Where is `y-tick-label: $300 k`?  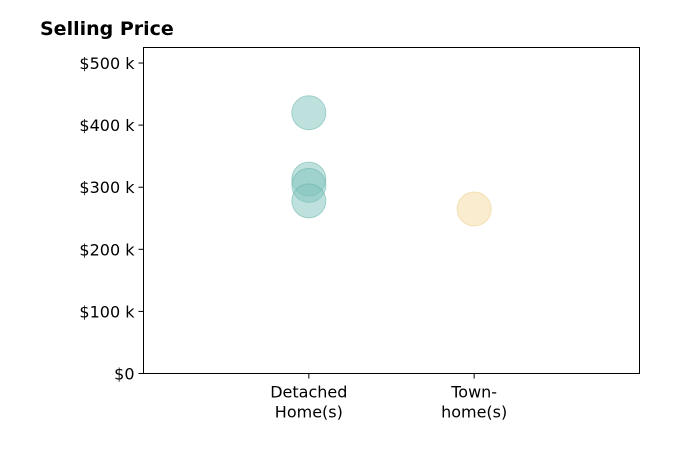 y-tick-label: $300 k is located at coordinates (107, 187).